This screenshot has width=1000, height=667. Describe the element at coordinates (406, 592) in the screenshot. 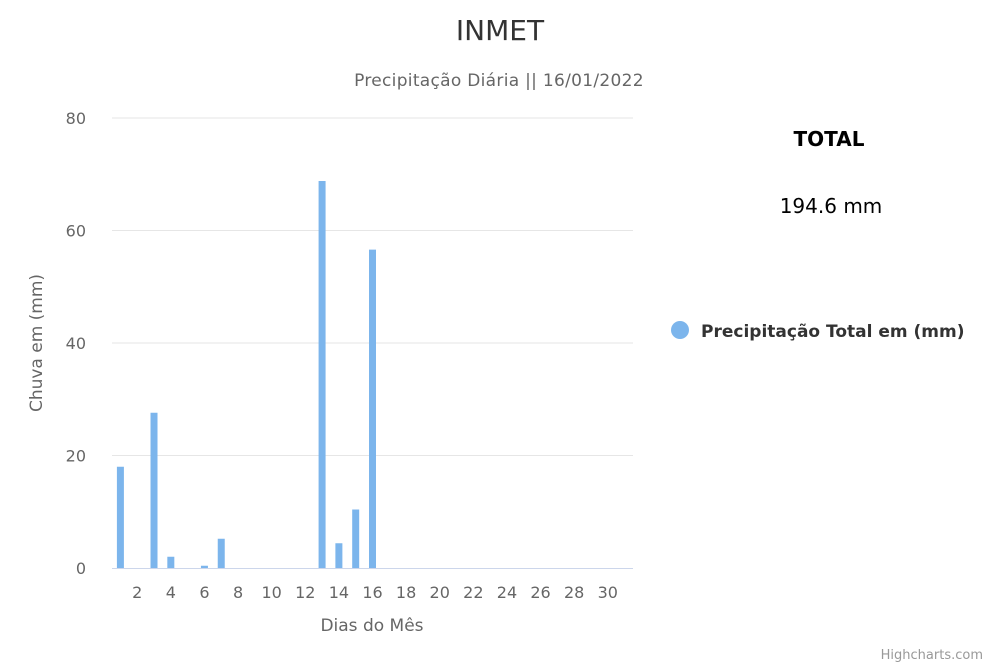

I see `x-tick-label: 18` at that location.